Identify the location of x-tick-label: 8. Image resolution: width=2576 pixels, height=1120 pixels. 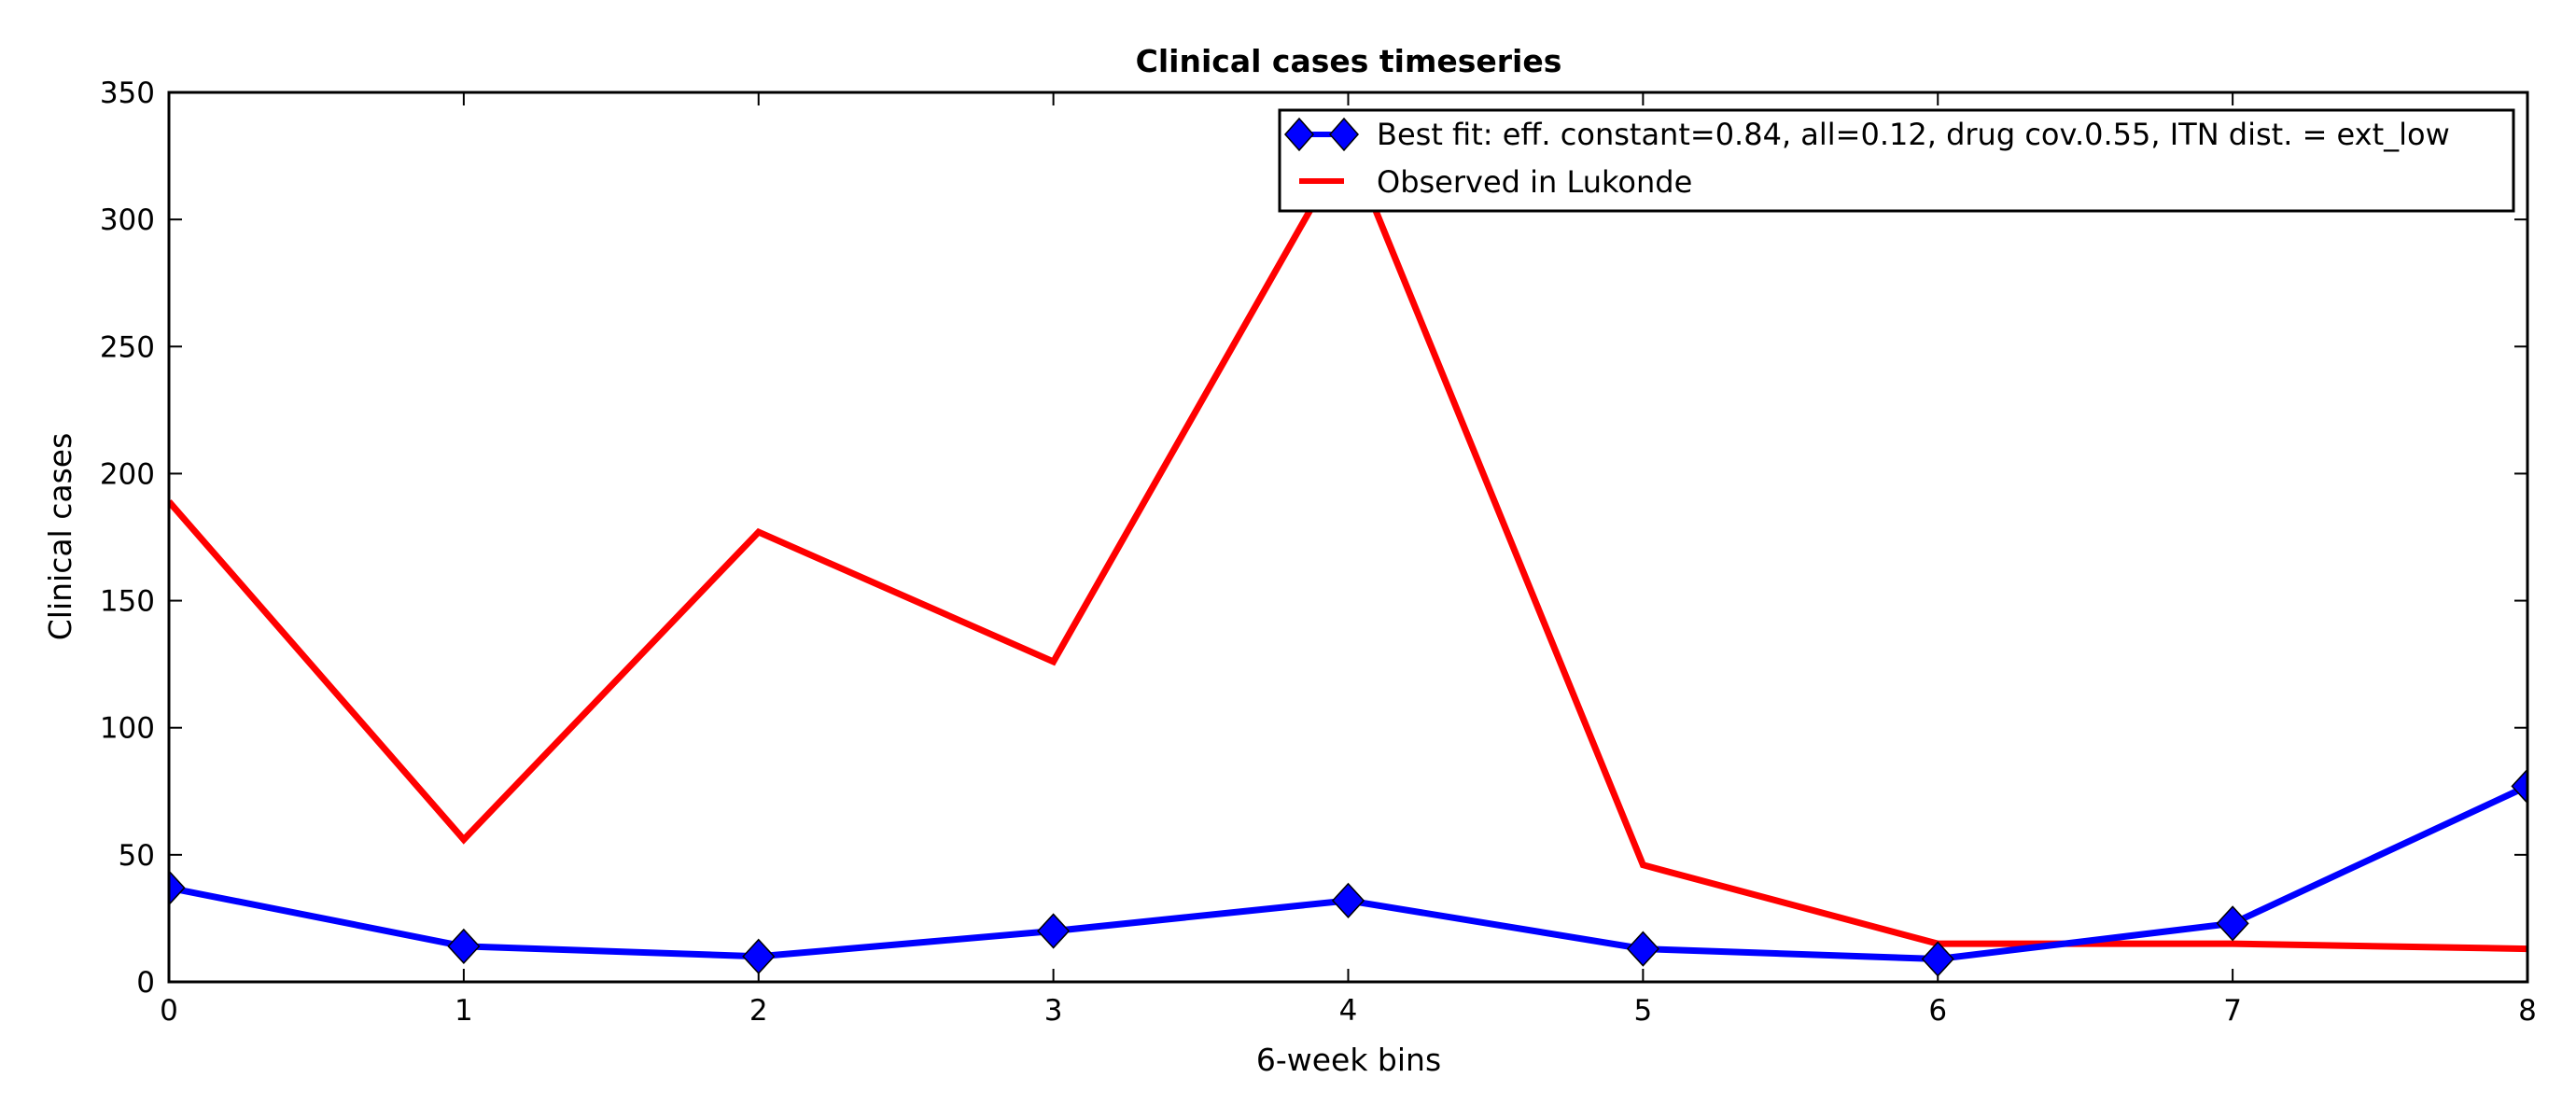
(2527, 1011).